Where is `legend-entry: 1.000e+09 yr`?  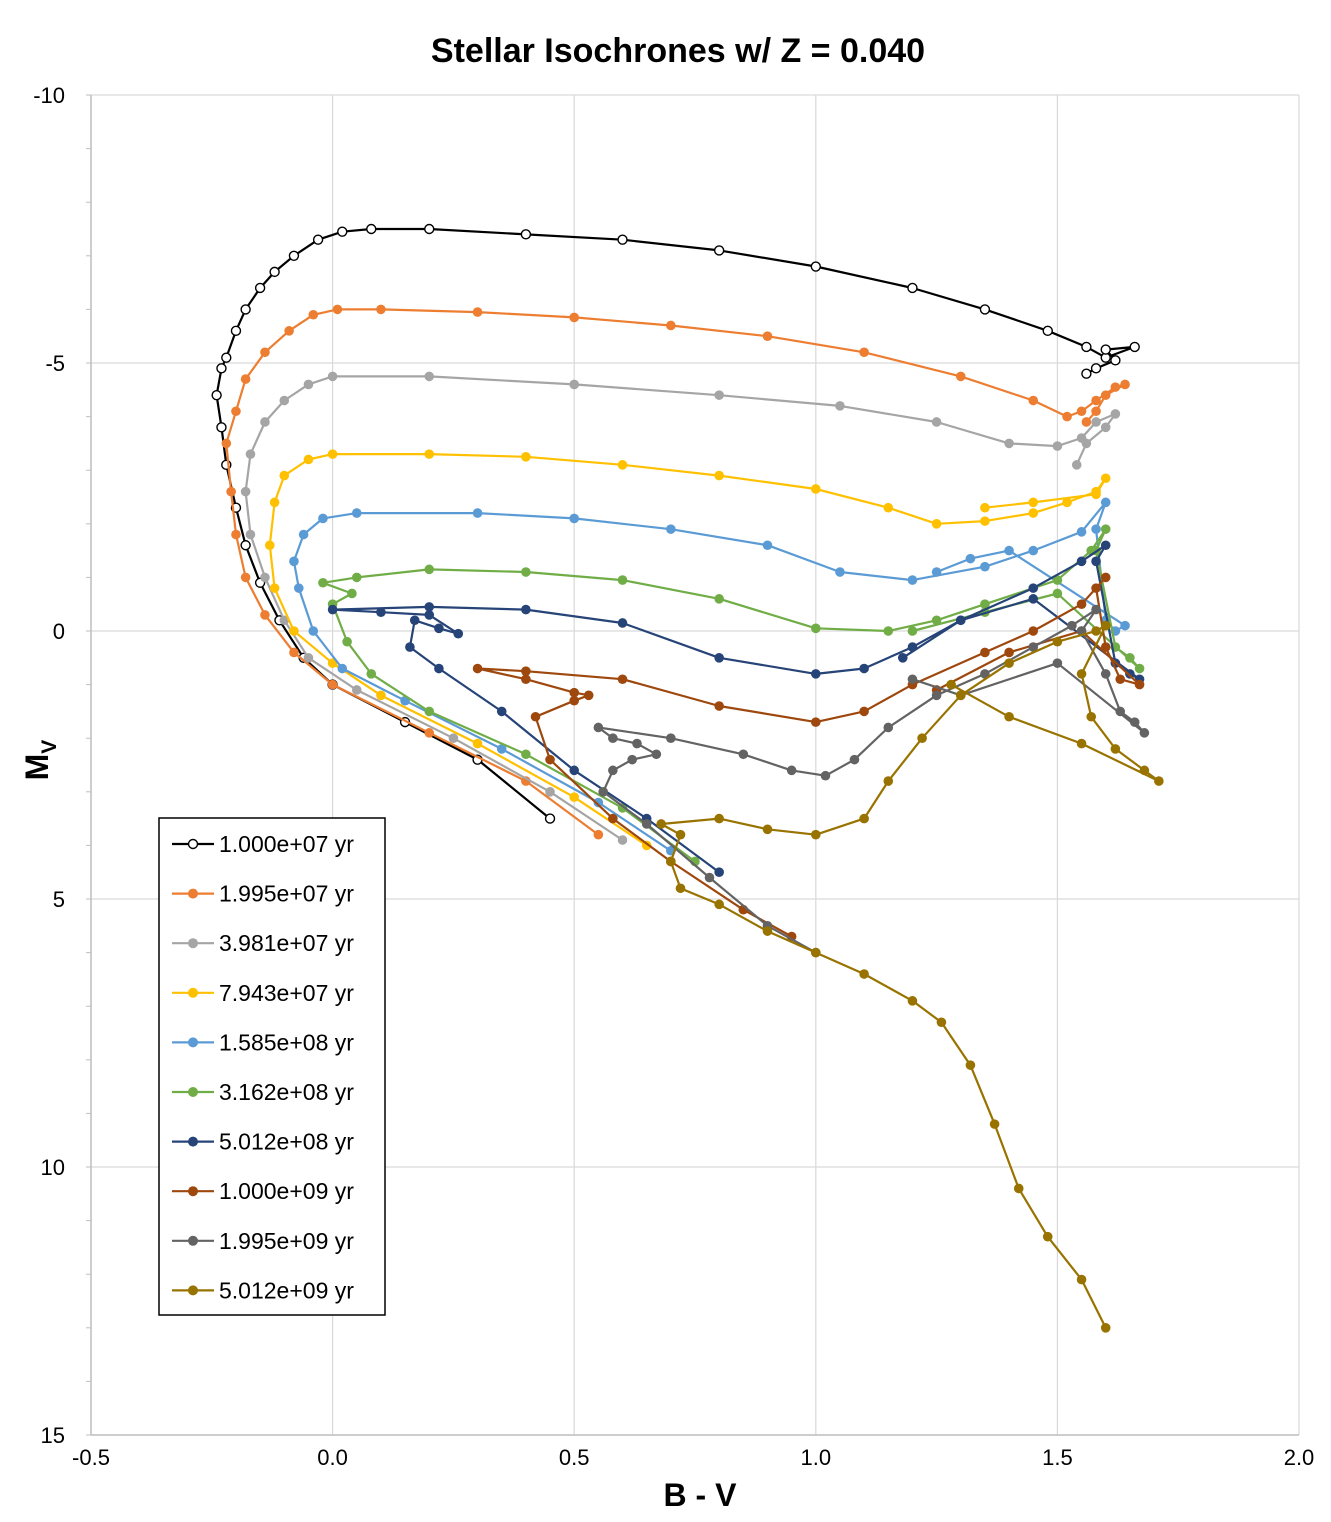 legend-entry: 1.000e+09 yr is located at coordinates (263, 1191).